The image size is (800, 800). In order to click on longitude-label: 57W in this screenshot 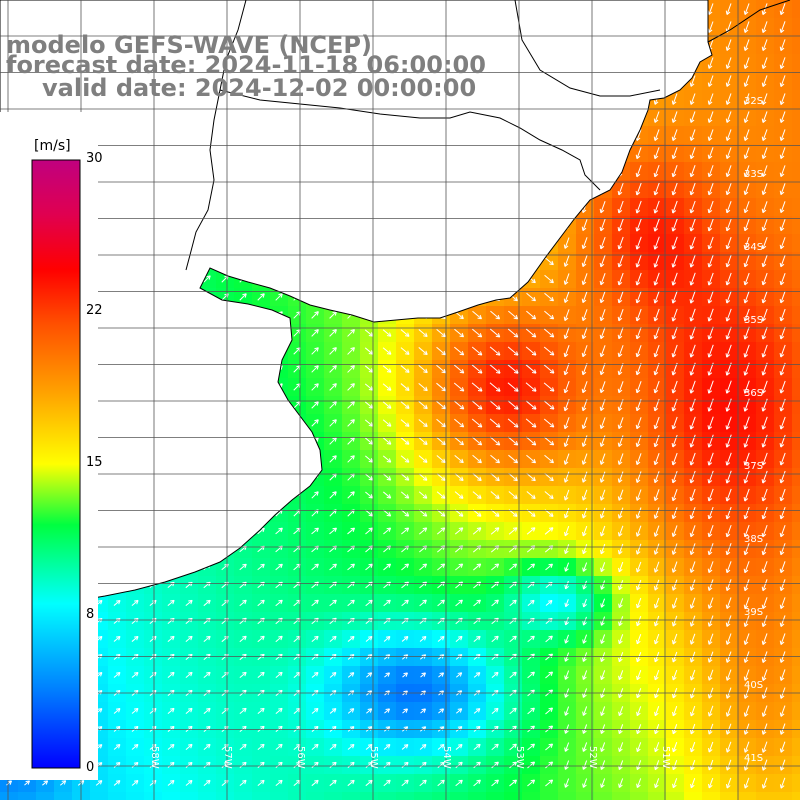, I will do `click(227, 757)`.